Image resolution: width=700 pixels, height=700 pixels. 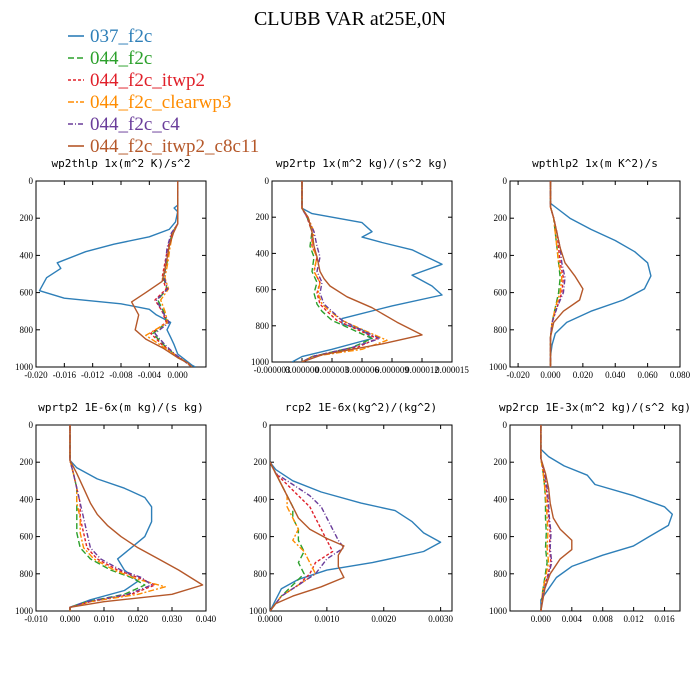 What do you see at coordinates (163, 146) in the screenshot?
I see `legend-entry: 044_f2c_itwp2_c8c11` at bounding box center [163, 146].